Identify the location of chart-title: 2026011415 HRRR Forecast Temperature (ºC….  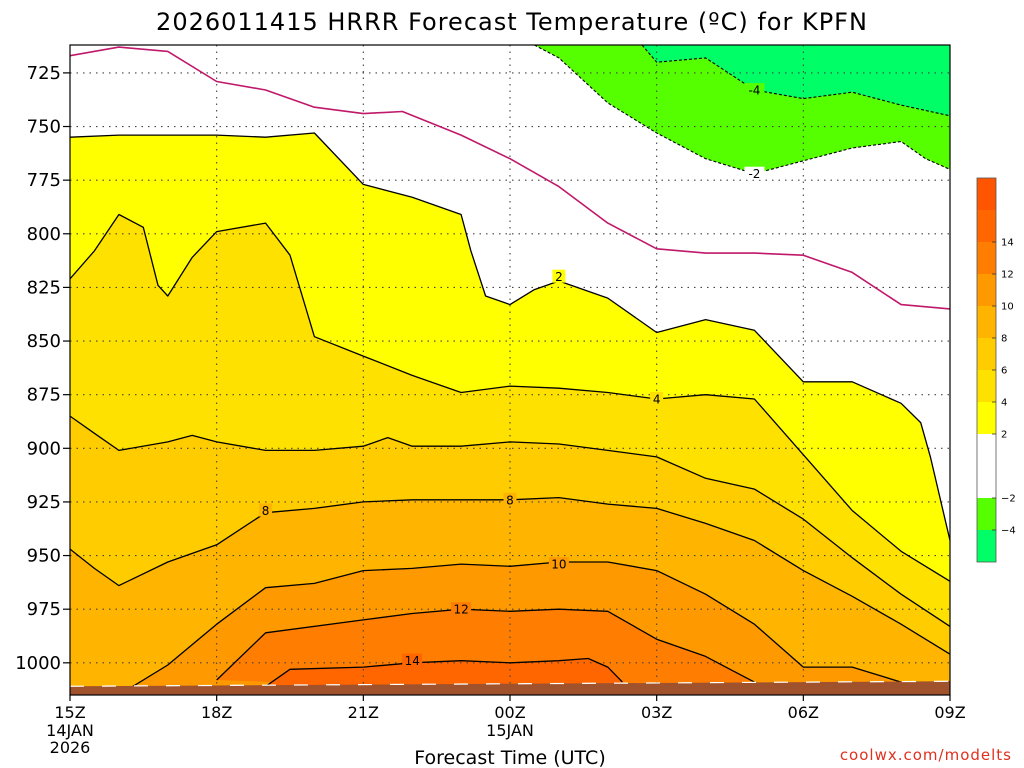
(512, 22).